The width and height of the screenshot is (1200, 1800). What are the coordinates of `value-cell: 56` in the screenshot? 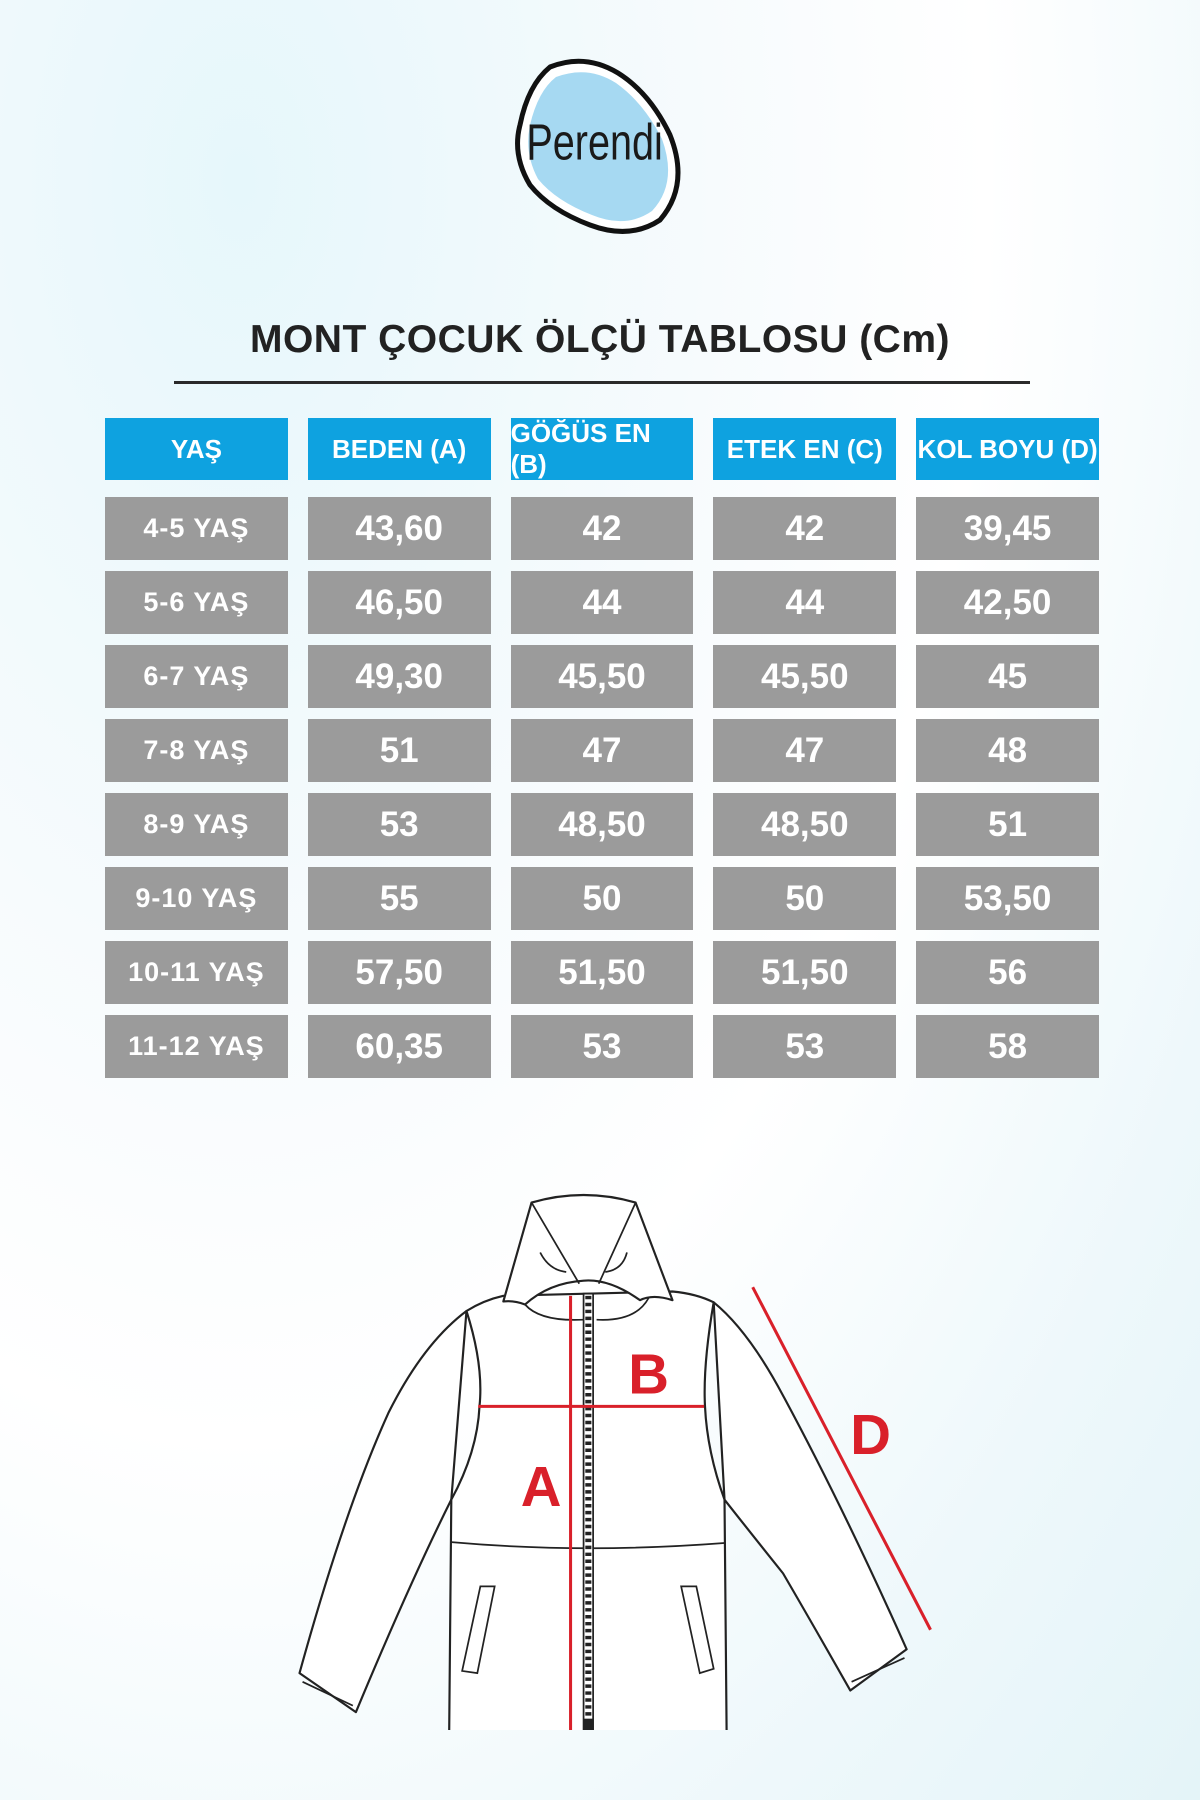 It's located at (1007, 972).